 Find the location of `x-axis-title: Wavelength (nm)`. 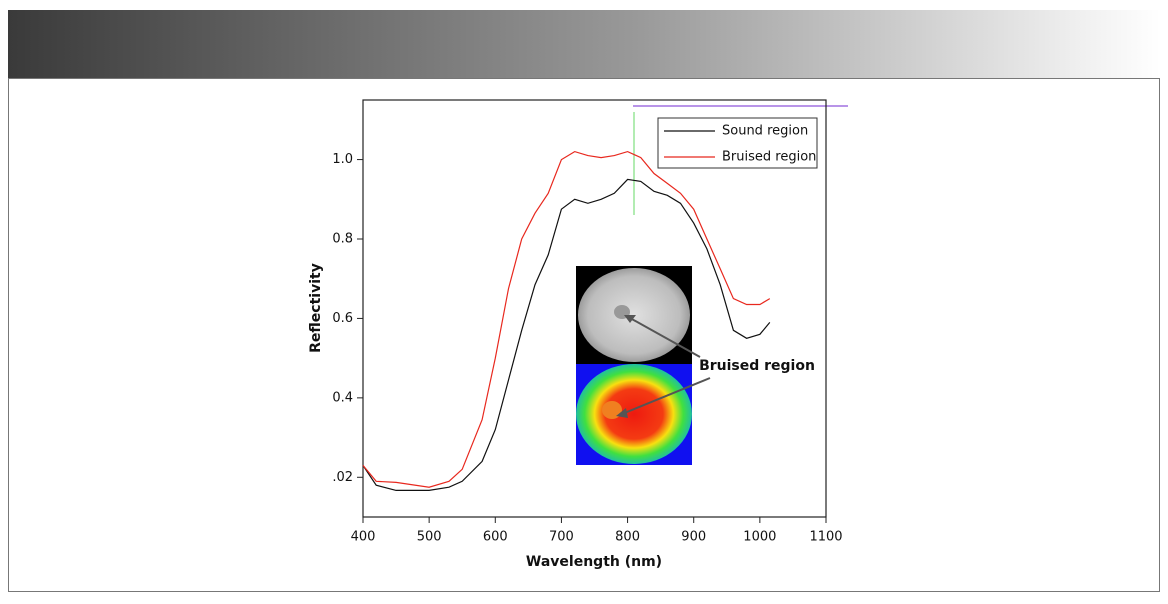

x-axis-title: Wavelength (nm) is located at coordinates (594, 562).